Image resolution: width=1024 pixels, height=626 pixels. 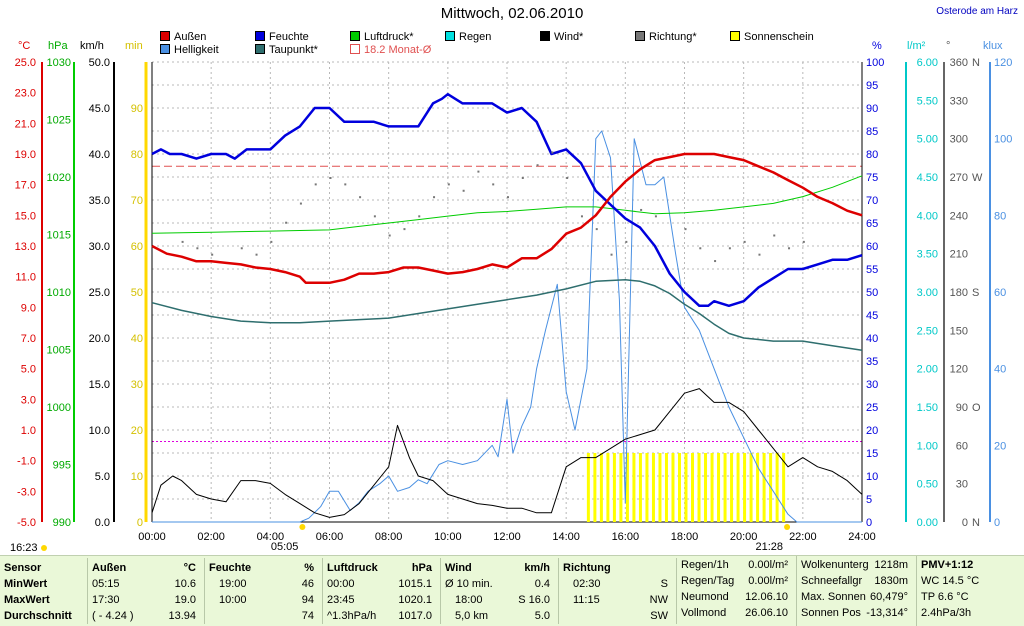 What do you see at coordinates (27, 600) in the screenshot?
I see `row-label-max: MaxWert` at bounding box center [27, 600].